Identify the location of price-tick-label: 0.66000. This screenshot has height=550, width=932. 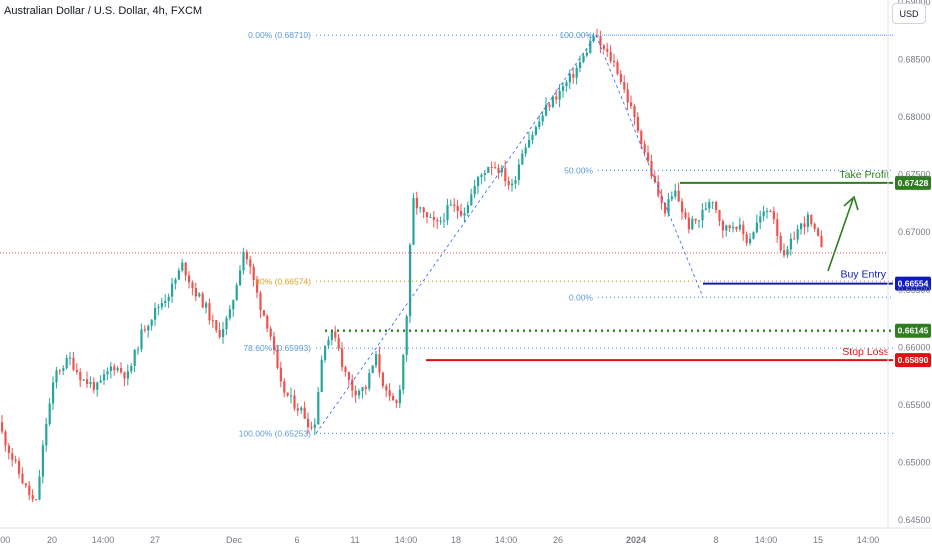
(914, 347).